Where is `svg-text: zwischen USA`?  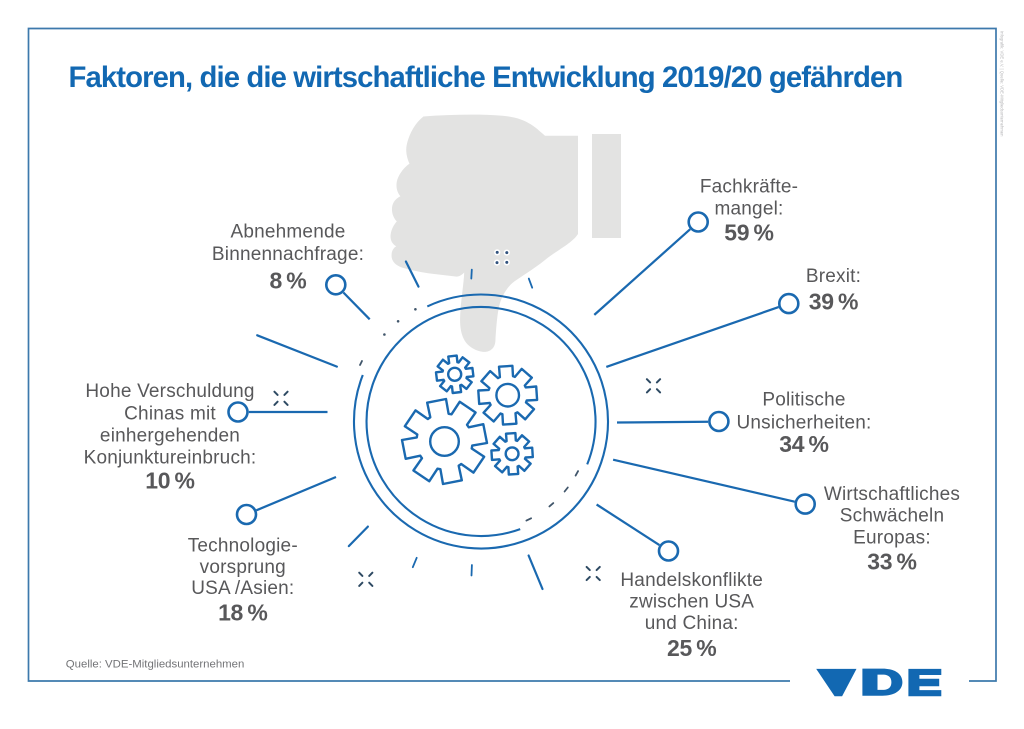 svg-text: zwischen USA is located at coordinates (691, 602).